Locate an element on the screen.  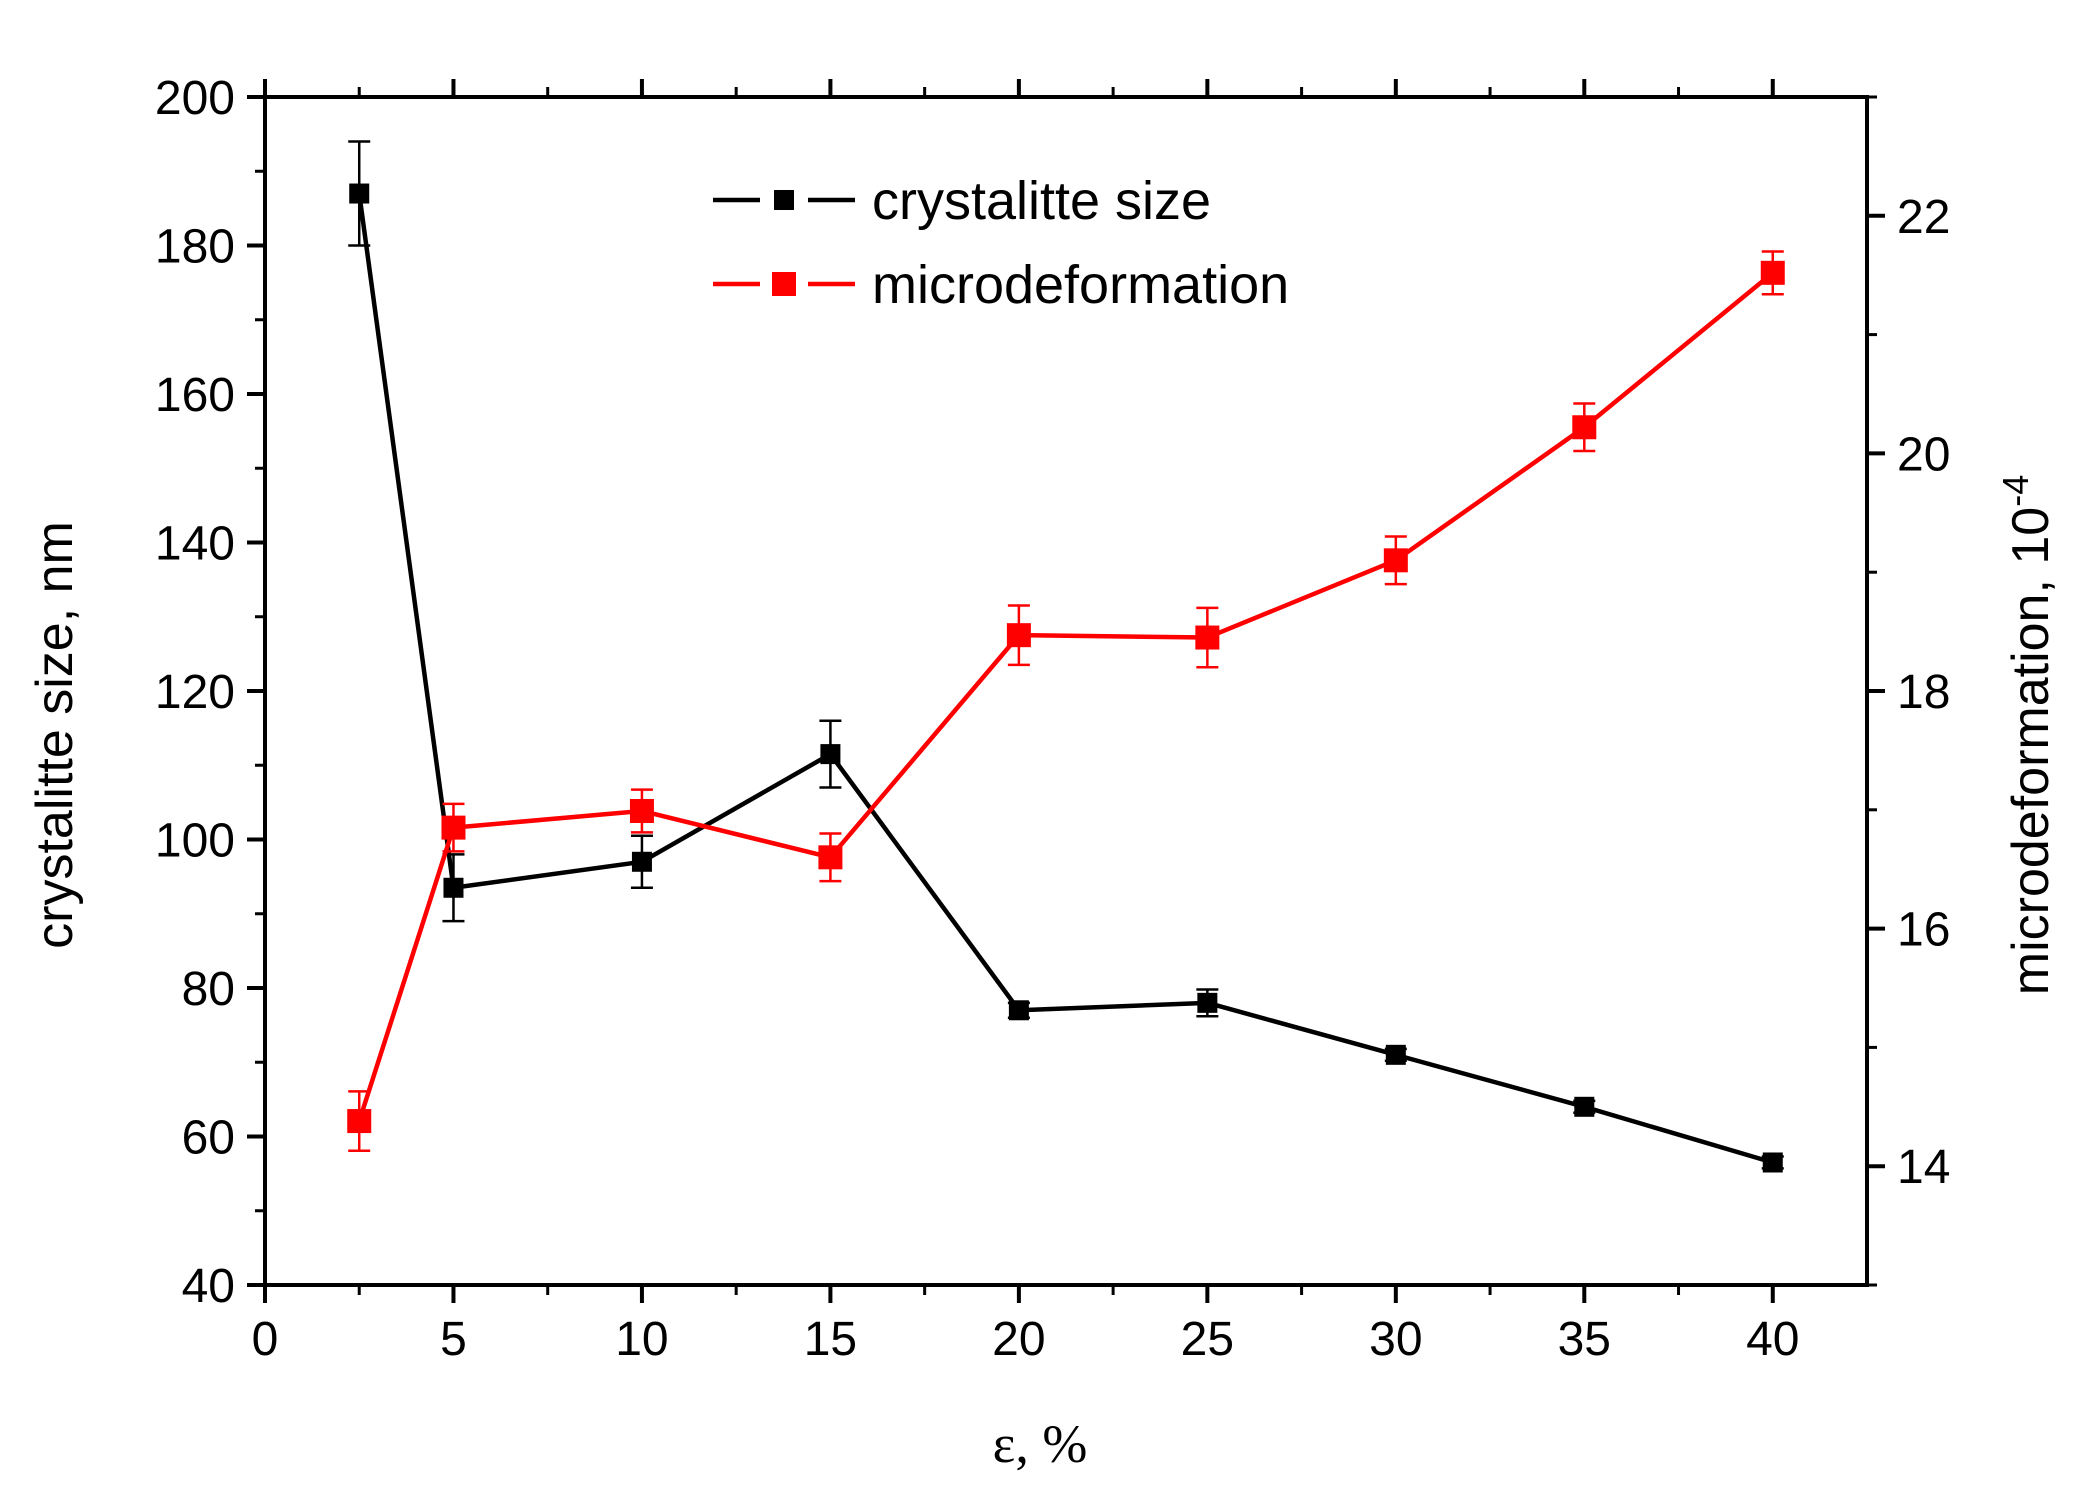
y-axis-left-title: crystalitte size, nm is located at coordinates (55, 735).